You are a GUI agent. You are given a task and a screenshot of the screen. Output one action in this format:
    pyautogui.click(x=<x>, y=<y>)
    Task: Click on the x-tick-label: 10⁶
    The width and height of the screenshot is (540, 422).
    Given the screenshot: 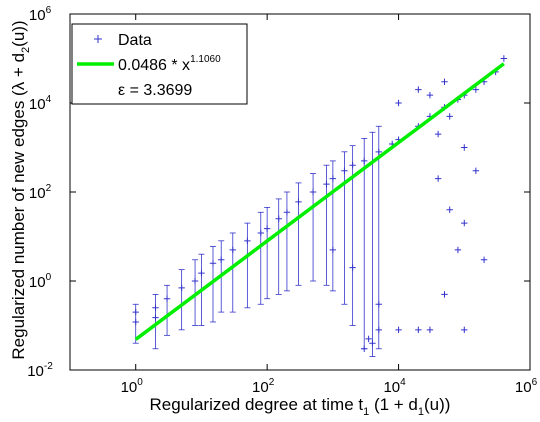 What is the action you would take?
    pyautogui.click(x=526, y=386)
    